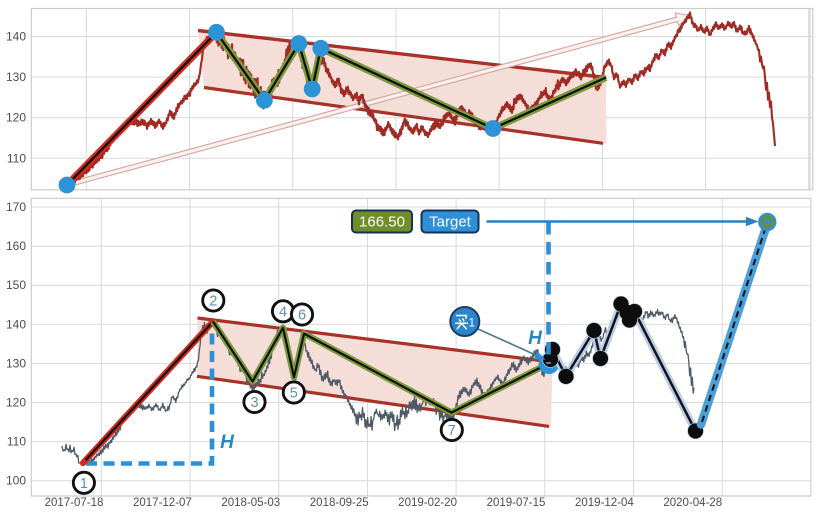 The image size is (819, 520). I want to click on svg-text: 2, so click(213, 302).